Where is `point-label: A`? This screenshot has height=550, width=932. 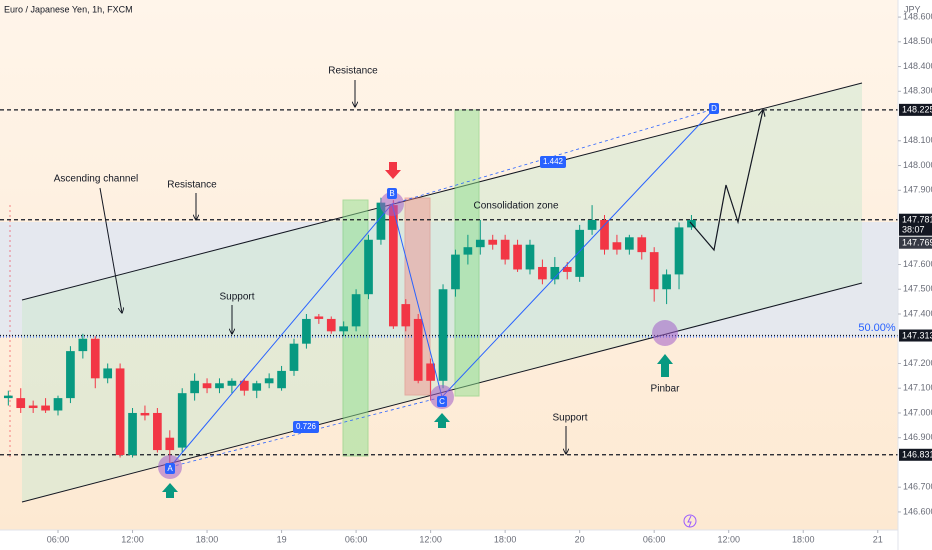
point-label: A is located at coordinates (170, 468).